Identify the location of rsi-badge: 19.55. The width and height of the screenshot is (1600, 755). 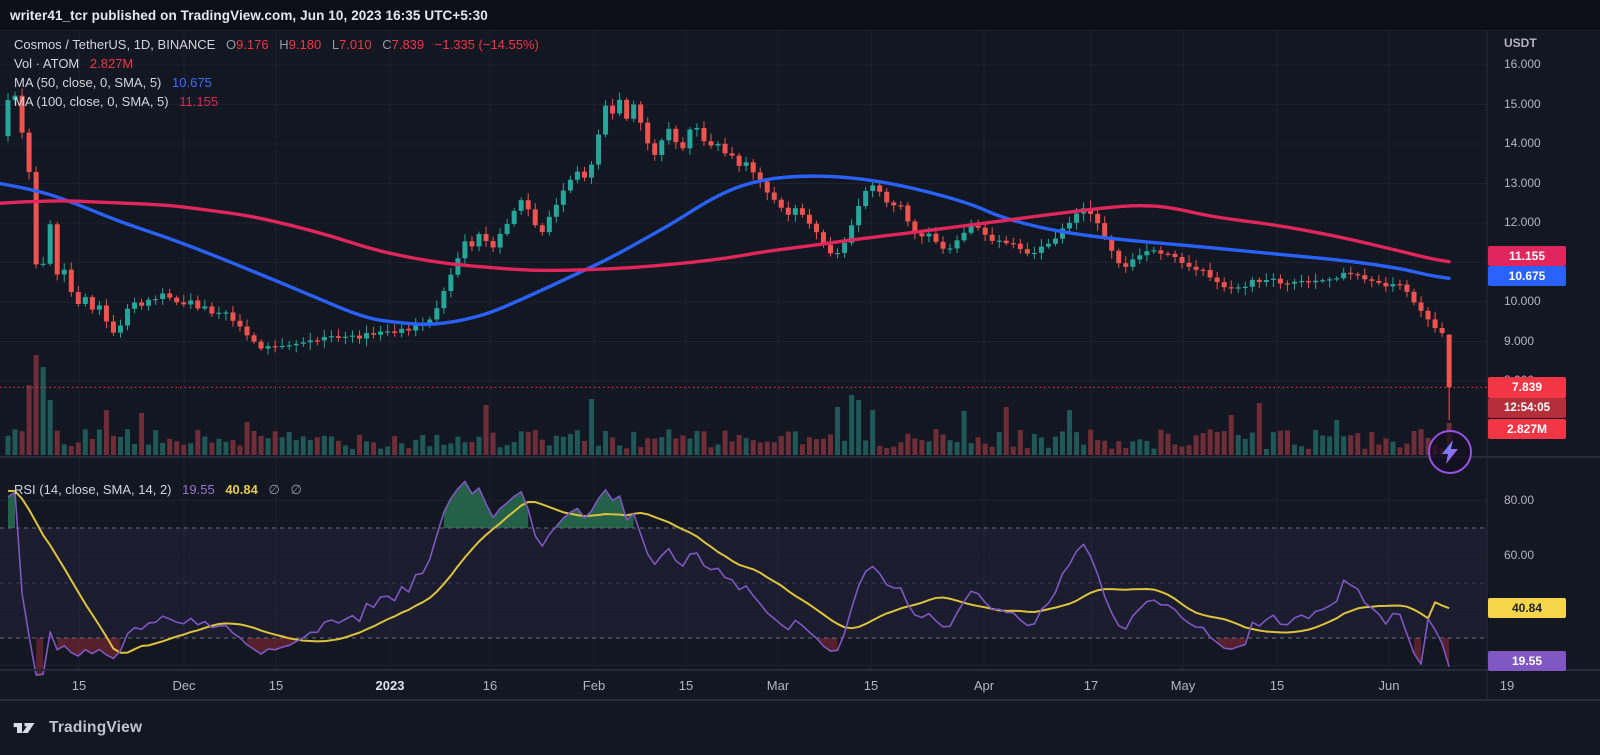
(1527, 661).